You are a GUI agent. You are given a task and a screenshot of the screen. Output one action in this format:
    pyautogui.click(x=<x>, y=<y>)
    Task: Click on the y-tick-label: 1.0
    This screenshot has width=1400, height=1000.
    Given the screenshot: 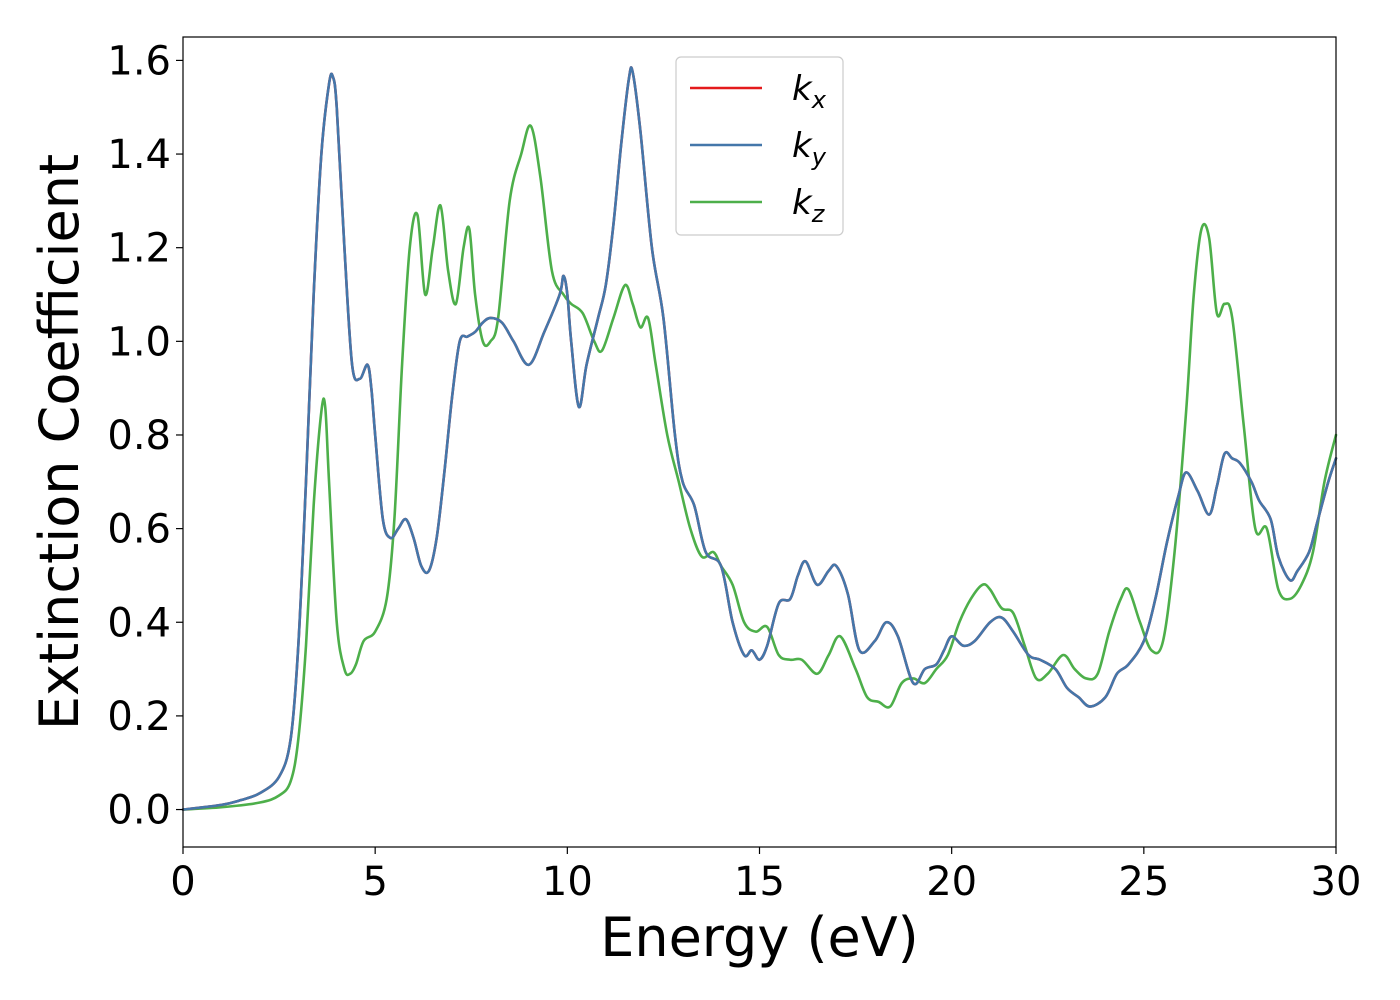 What is the action you would take?
    pyautogui.click(x=139, y=342)
    